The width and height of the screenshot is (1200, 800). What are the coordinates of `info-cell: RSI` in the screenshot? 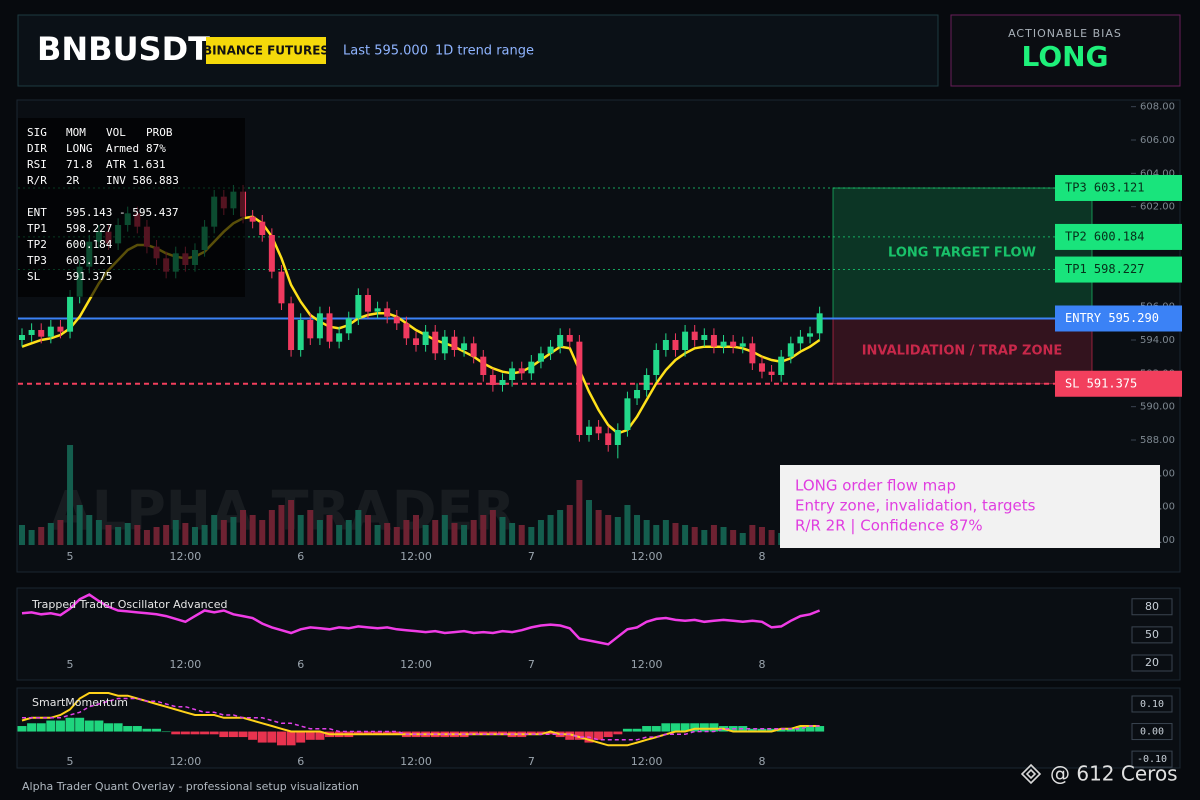 It's located at (37, 164).